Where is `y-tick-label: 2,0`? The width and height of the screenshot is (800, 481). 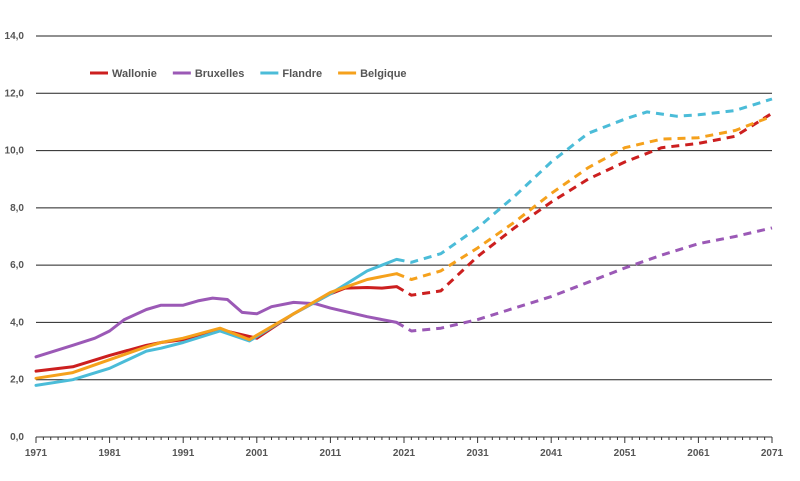
y-tick-label: 2,0 is located at coordinates (17, 380).